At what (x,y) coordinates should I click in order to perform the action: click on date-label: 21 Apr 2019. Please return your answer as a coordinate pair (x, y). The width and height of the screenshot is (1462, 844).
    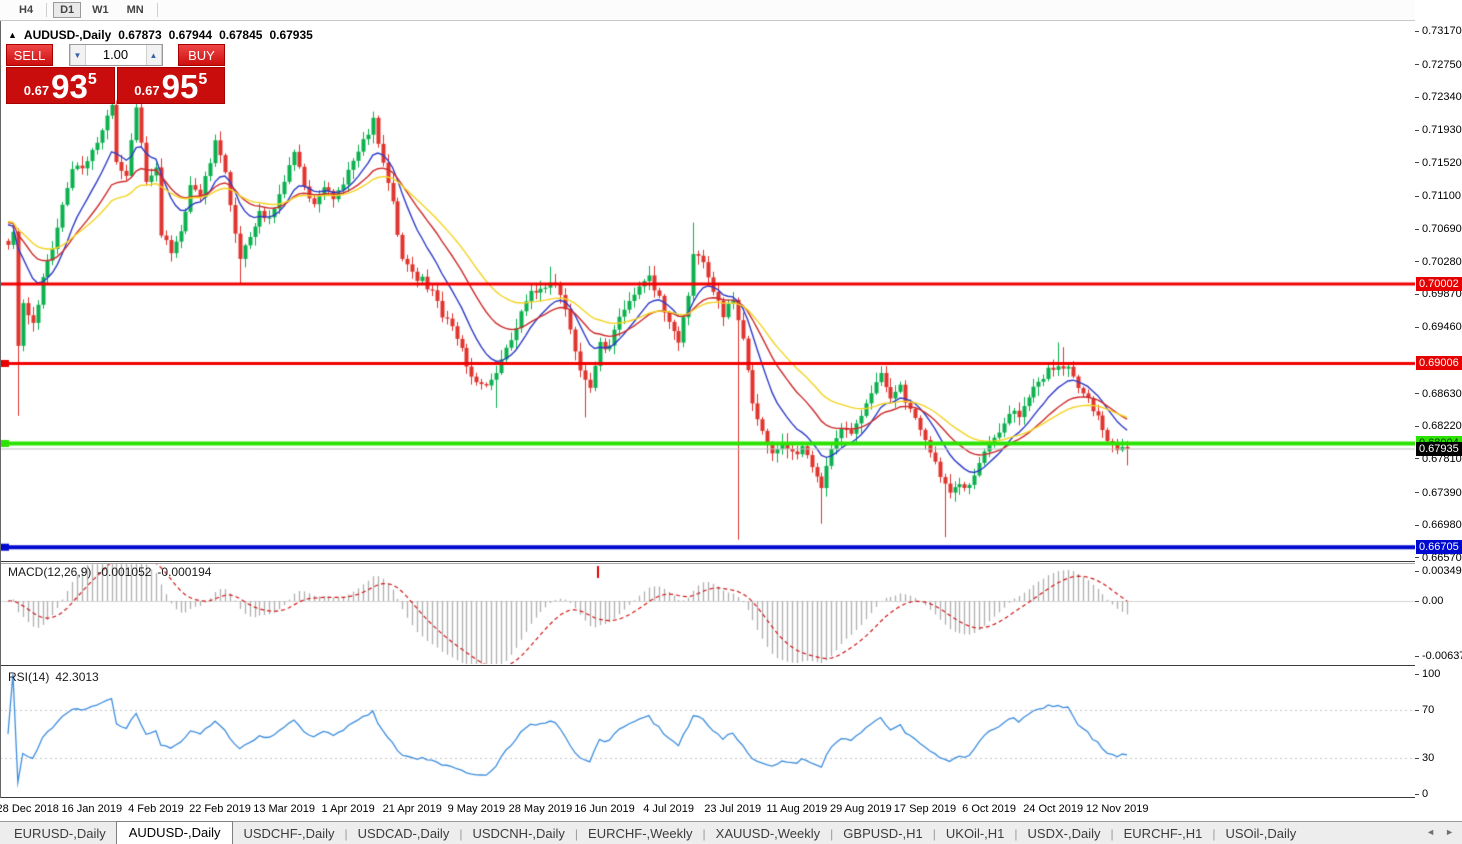
    Looking at the image, I should click on (412, 809).